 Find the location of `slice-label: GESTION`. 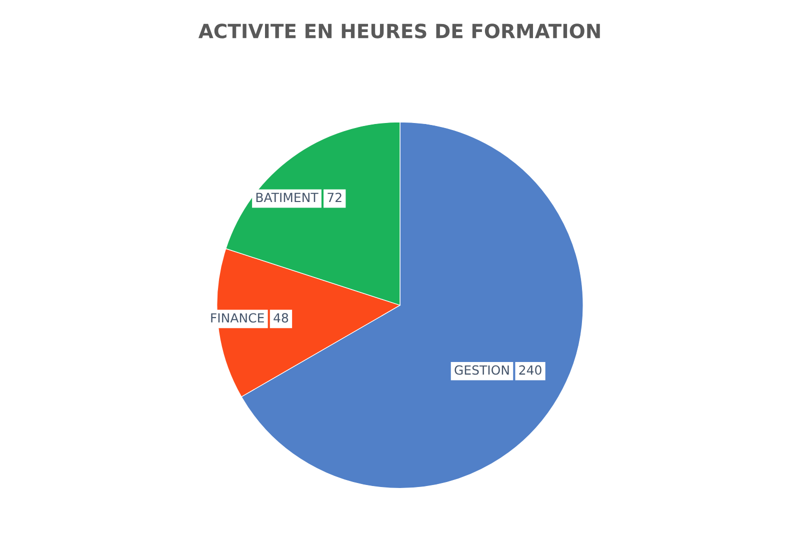

slice-label: GESTION is located at coordinates (481, 370).